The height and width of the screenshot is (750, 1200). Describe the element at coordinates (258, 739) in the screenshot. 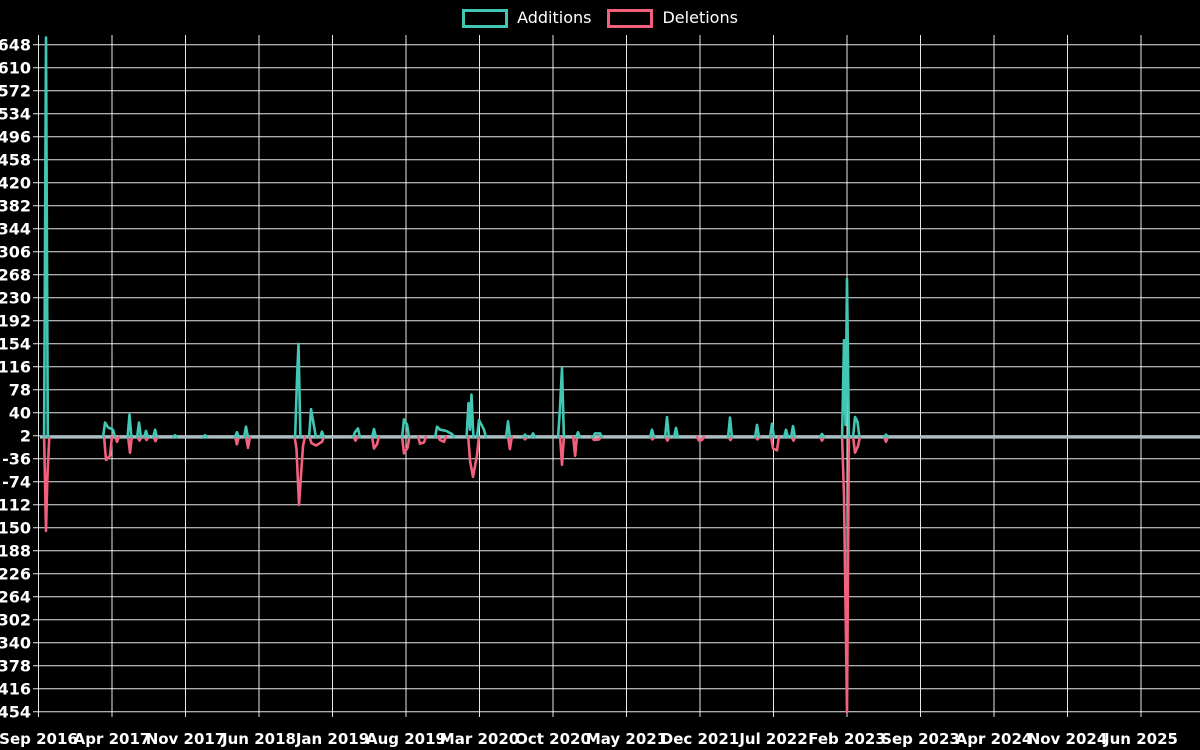

I see `x-tick-label: Jun 2018` at that location.